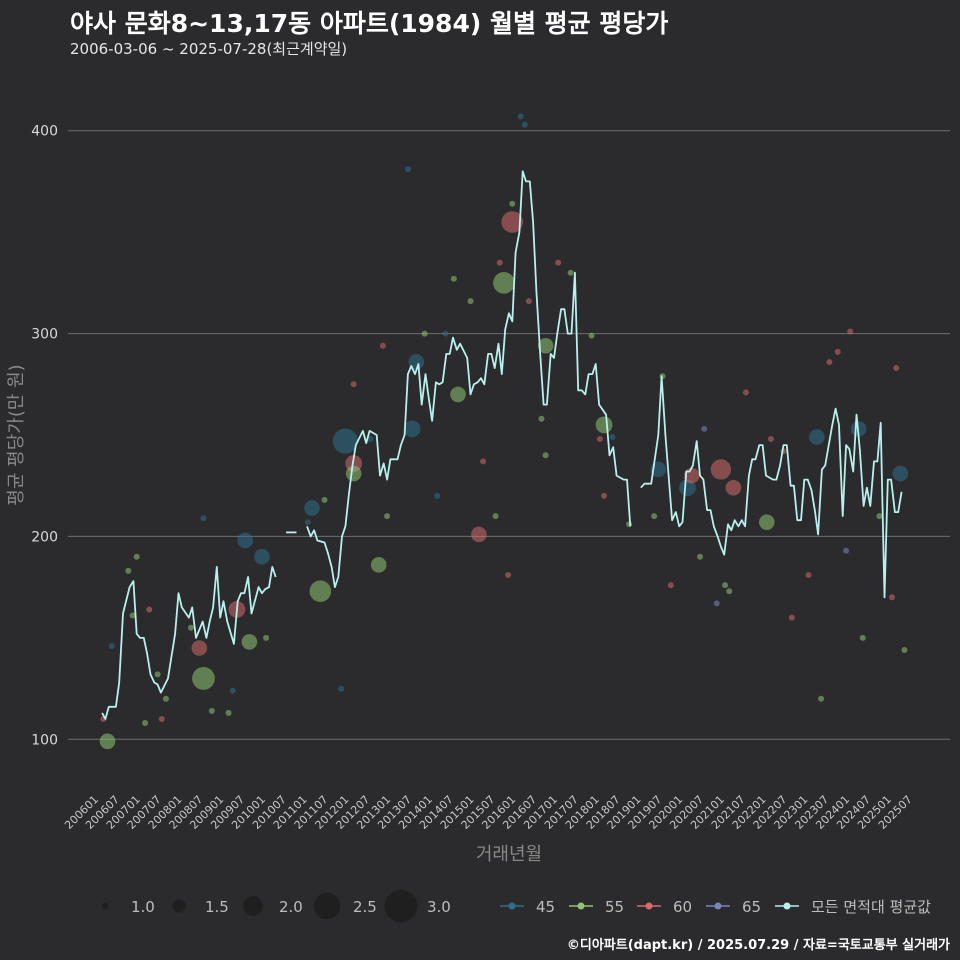  I want to click on size-legend-label: 1.0, so click(143, 907).